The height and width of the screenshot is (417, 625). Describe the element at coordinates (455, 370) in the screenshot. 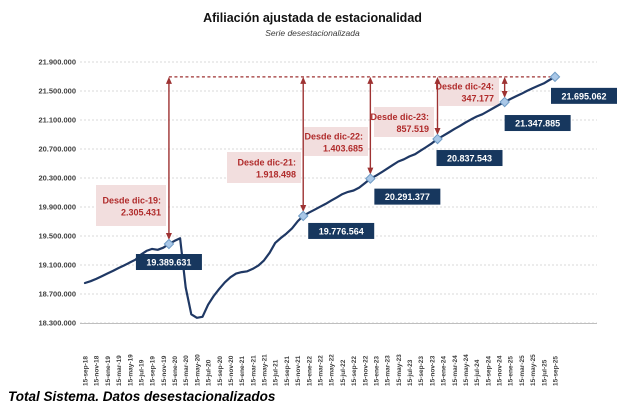

I see `x-tick-label: 15-mar-24` at that location.